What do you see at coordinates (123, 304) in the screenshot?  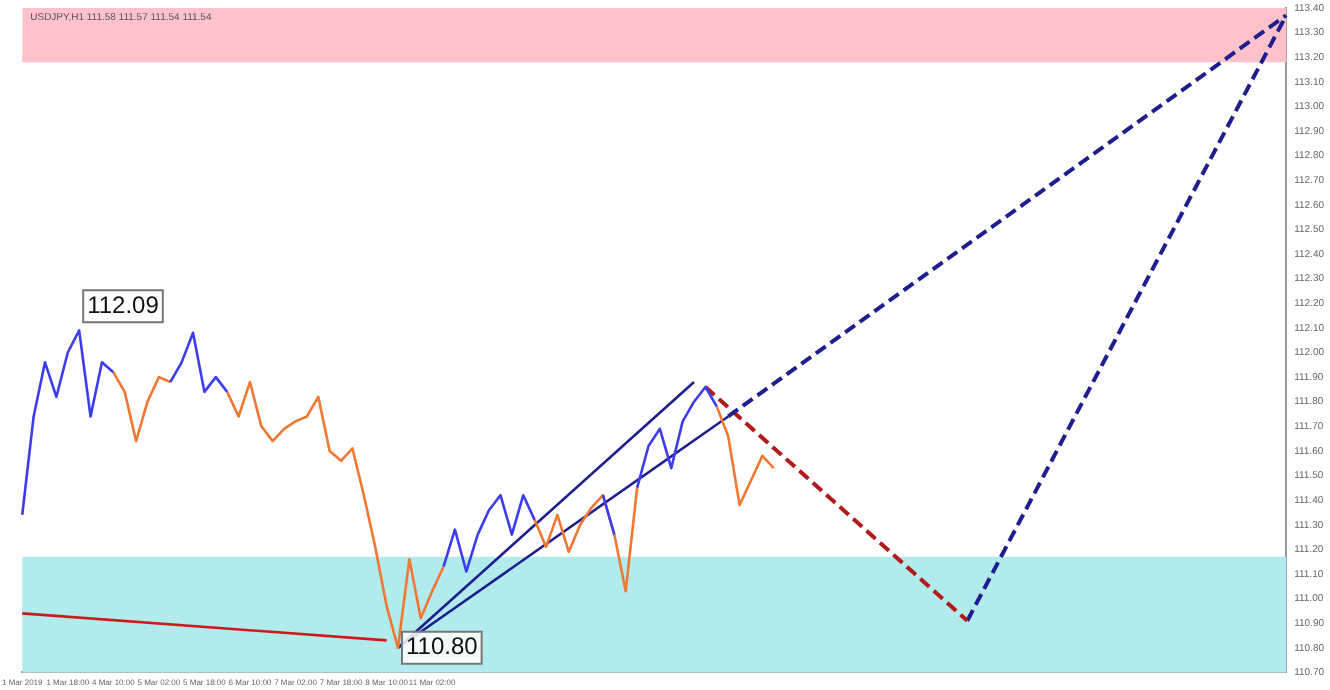 I see `annotation: 112.09` at bounding box center [123, 304].